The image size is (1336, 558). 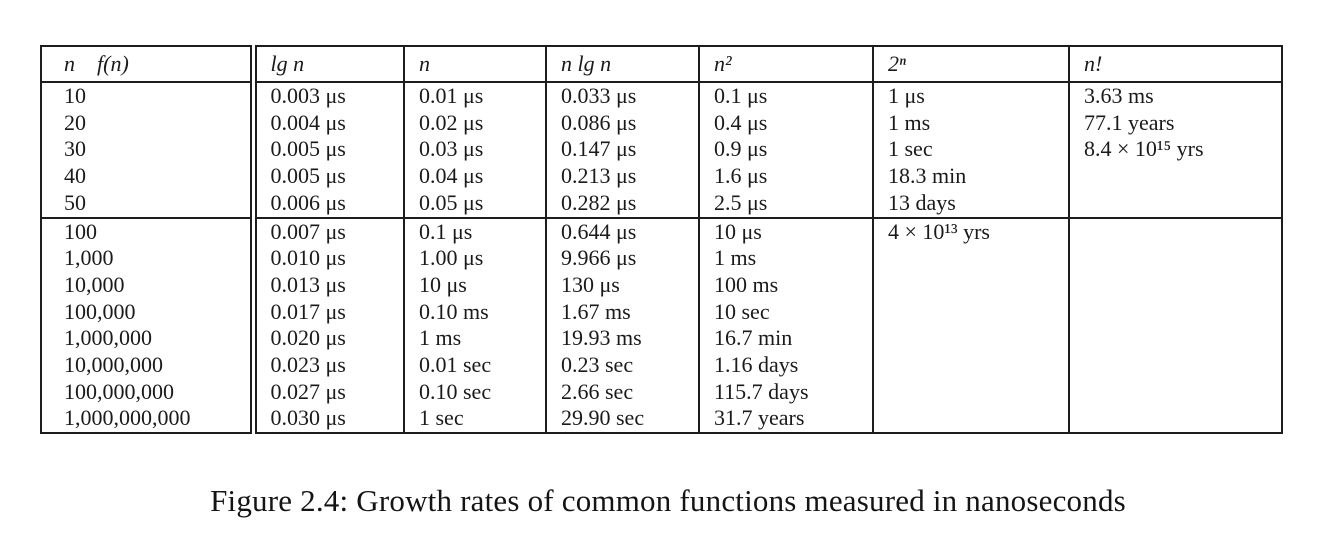 What do you see at coordinates (474, 96) in the screenshot?
I see `cell-time-value: 0.01 μs` at bounding box center [474, 96].